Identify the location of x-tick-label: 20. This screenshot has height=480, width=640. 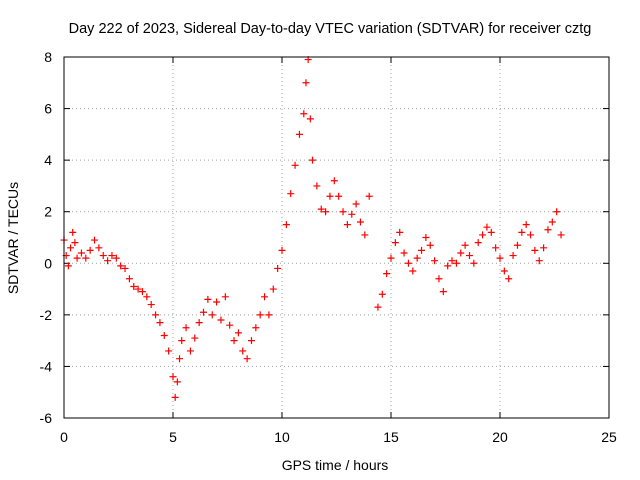
(500, 437).